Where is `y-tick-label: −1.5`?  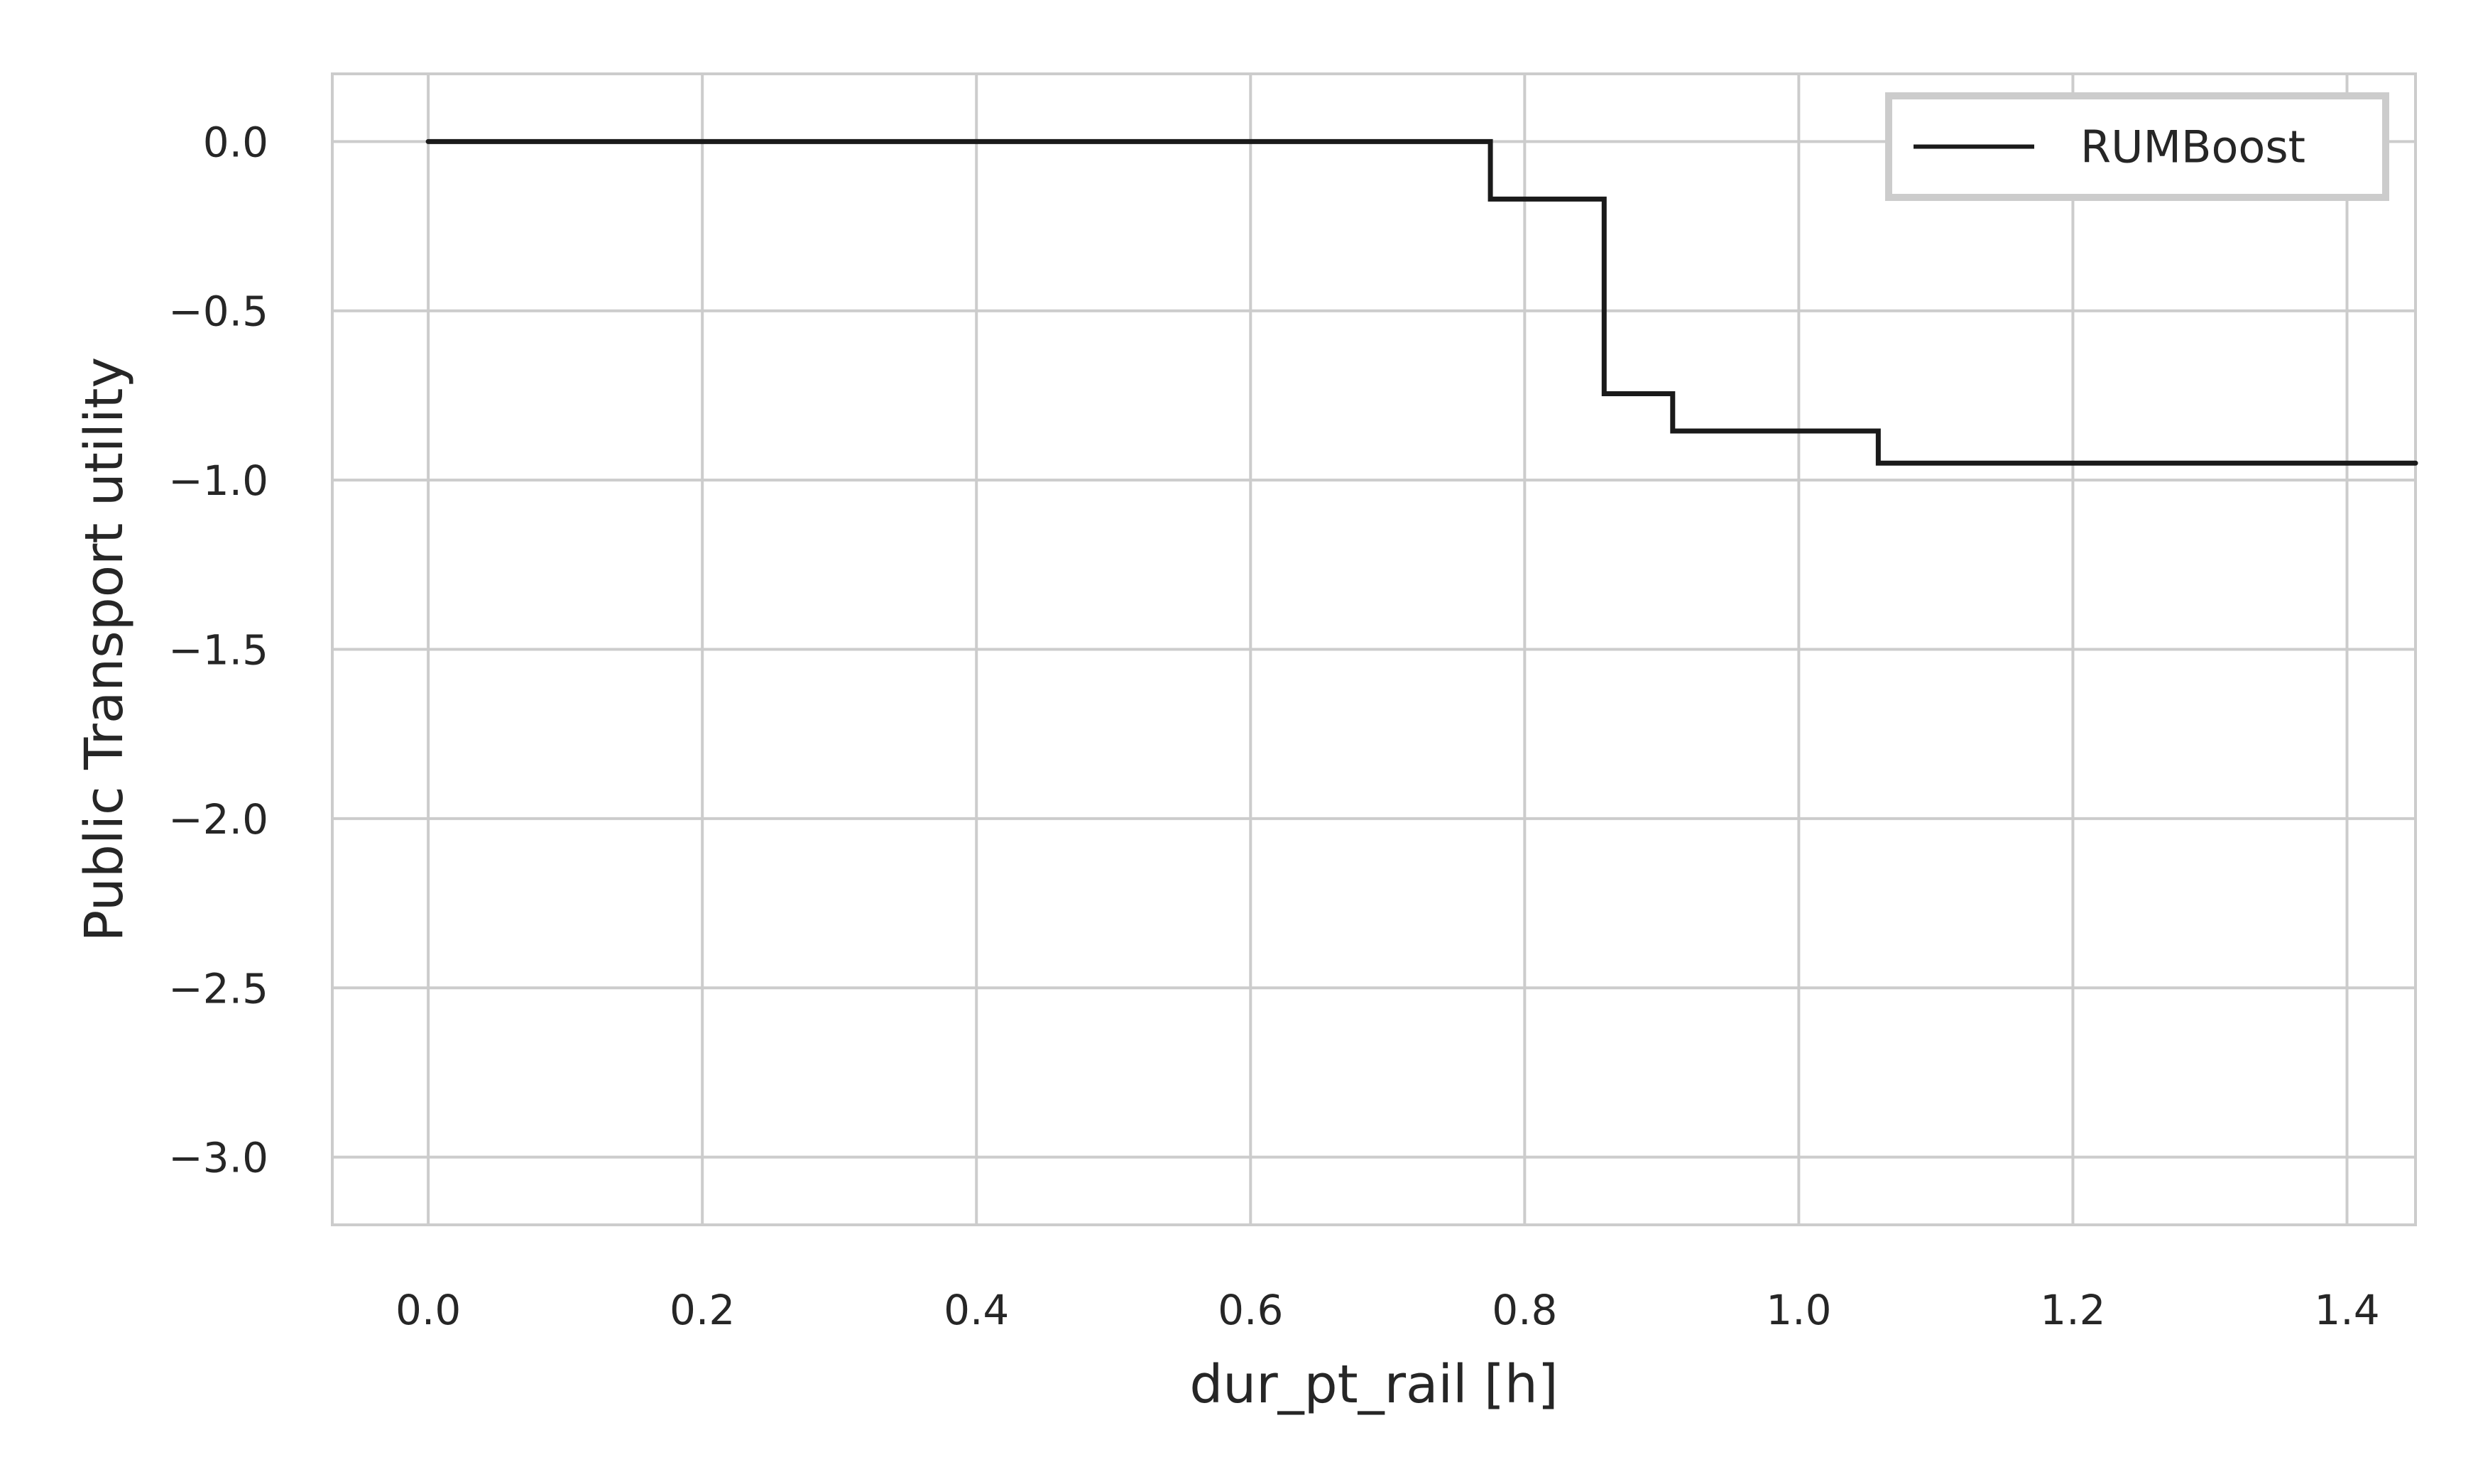
y-tick-label: −1.5 is located at coordinates (218, 650).